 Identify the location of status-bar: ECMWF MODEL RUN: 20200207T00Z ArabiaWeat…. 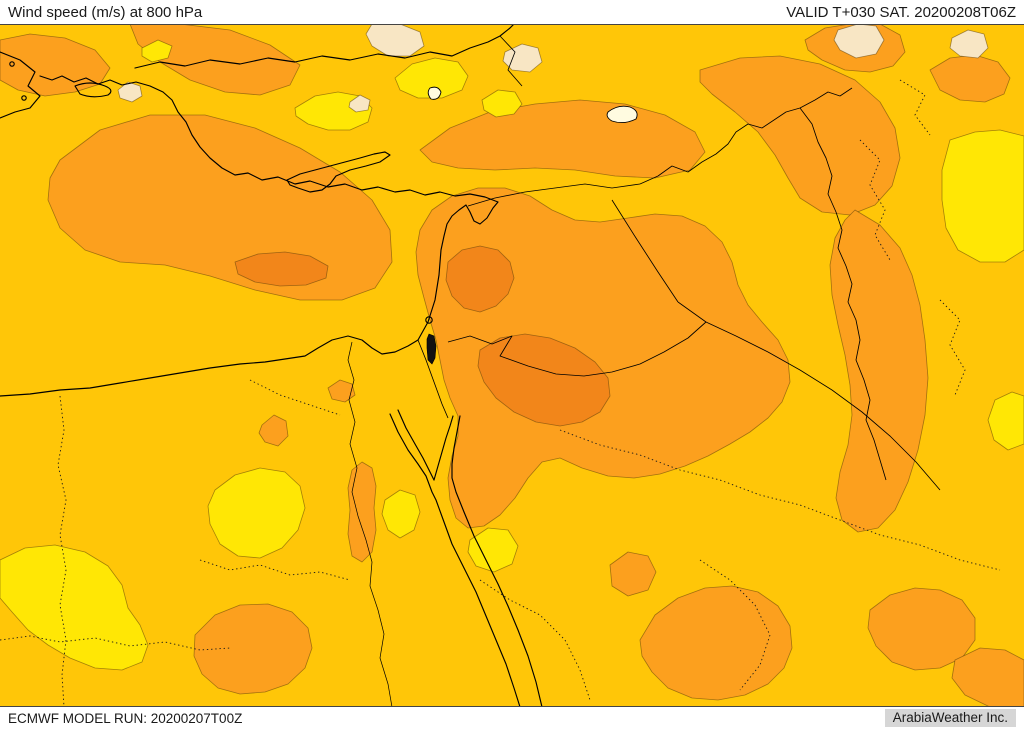
(512, 718).